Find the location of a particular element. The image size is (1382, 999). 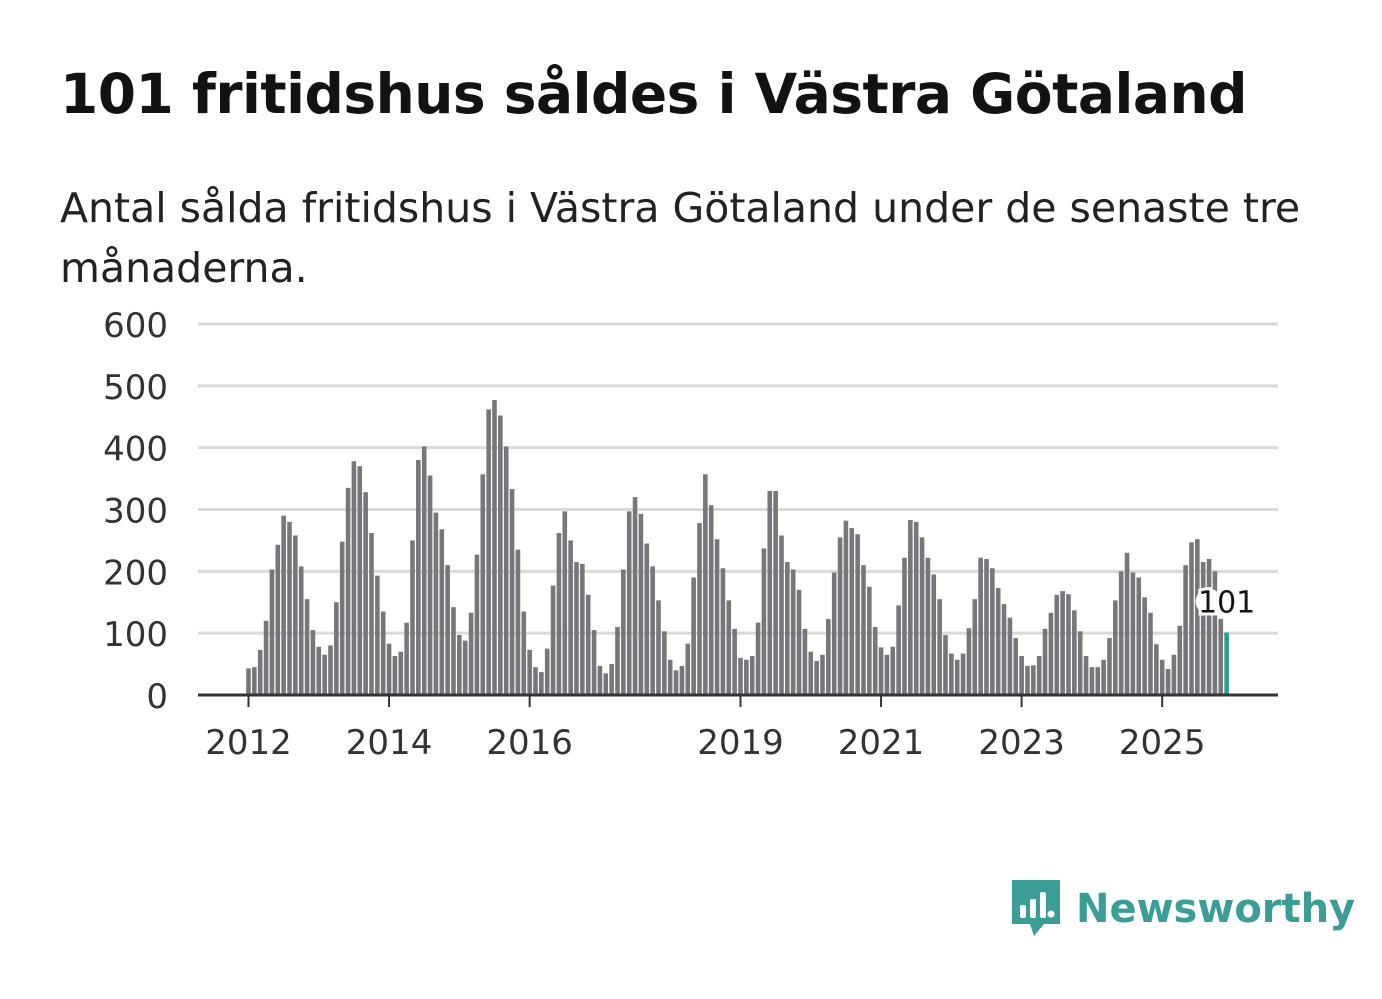

y-tick-label: 0 is located at coordinates (157, 697).